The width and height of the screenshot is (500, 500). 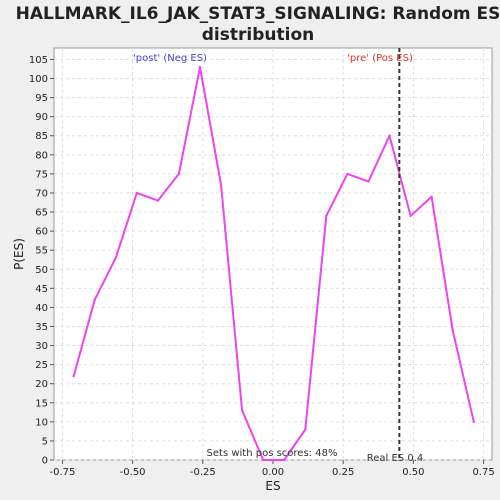 I want to click on real-es-label: Real ES 0.4, so click(x=395, y=458).